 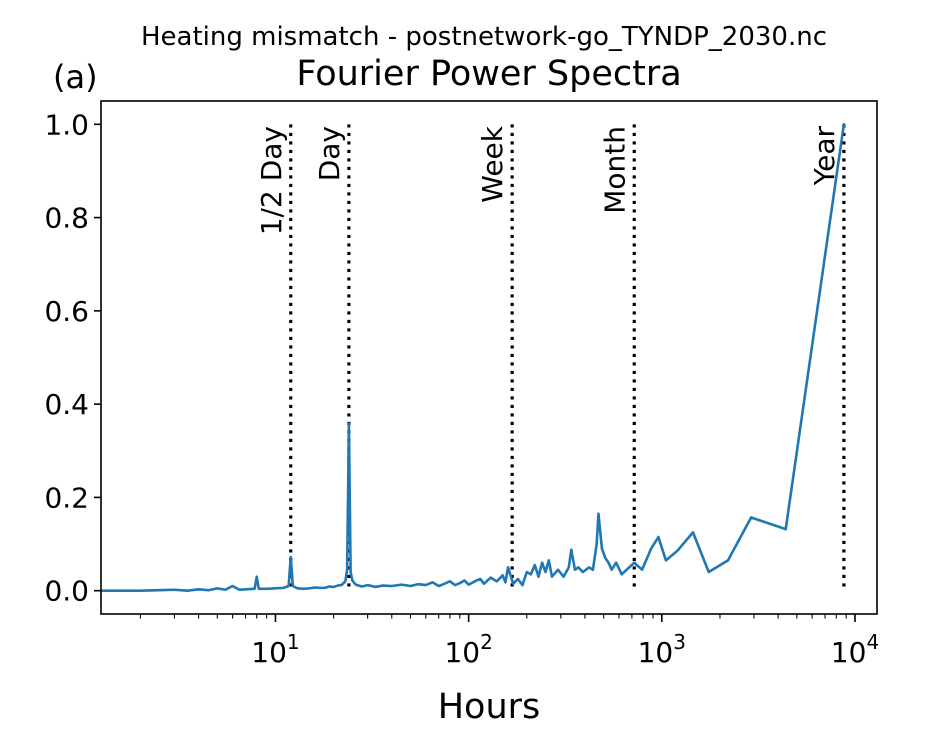 What do you see at coordinates (509, 641) in the screenshot?
I see `x-axis: 10¹ 10² 10³ 10⁴` at bounding box center [509, 641].